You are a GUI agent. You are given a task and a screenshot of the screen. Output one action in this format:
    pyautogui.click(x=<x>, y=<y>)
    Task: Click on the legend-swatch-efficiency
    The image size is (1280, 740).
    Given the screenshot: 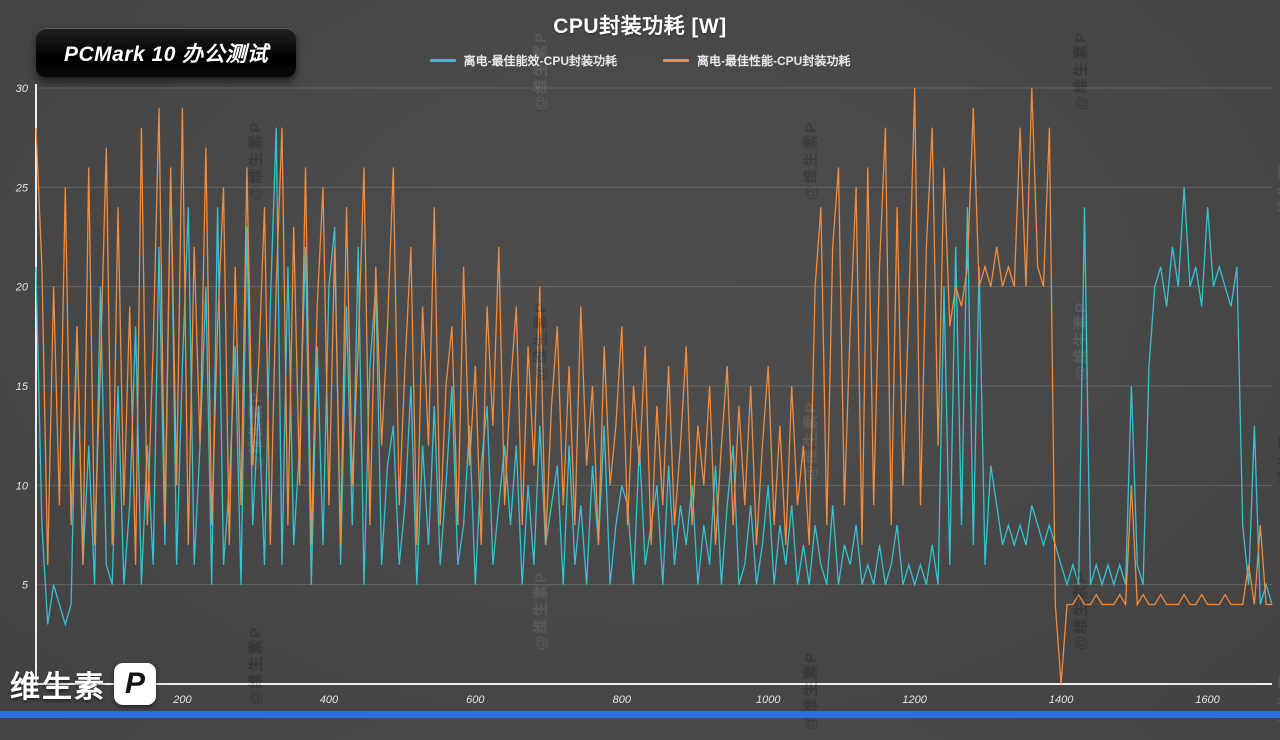 What is the action you would take?
    pyautogui.click(x=442, y=60)
    